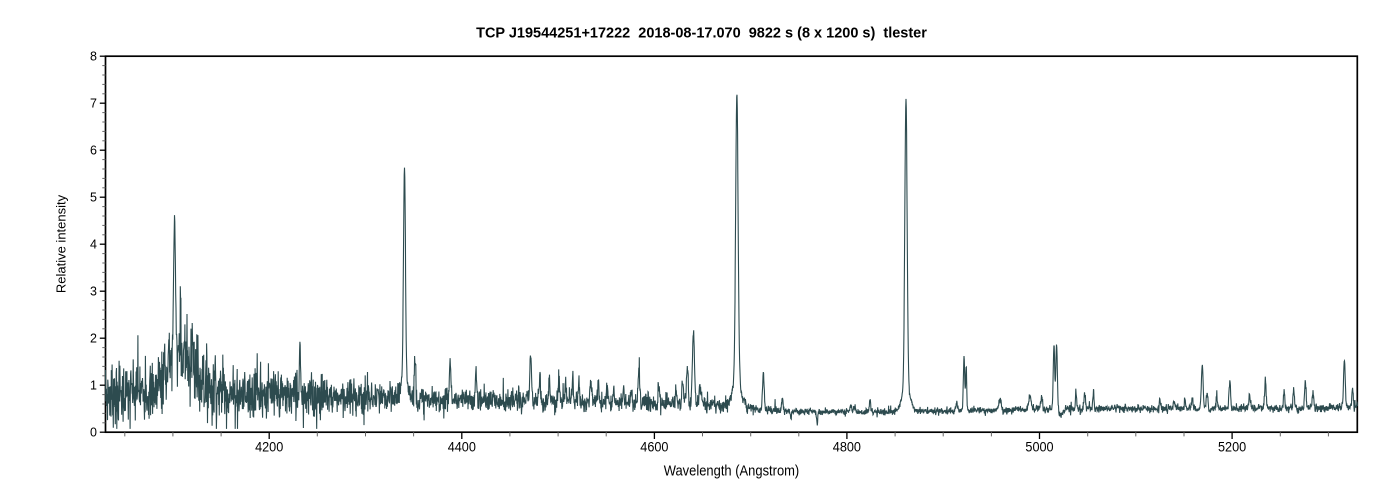 This screenshot has height=500, width=1400. What do you see at coordinates (269, 447) in the screenshot?
I see `svg-text: 4200` at bounding box center [269, 447].